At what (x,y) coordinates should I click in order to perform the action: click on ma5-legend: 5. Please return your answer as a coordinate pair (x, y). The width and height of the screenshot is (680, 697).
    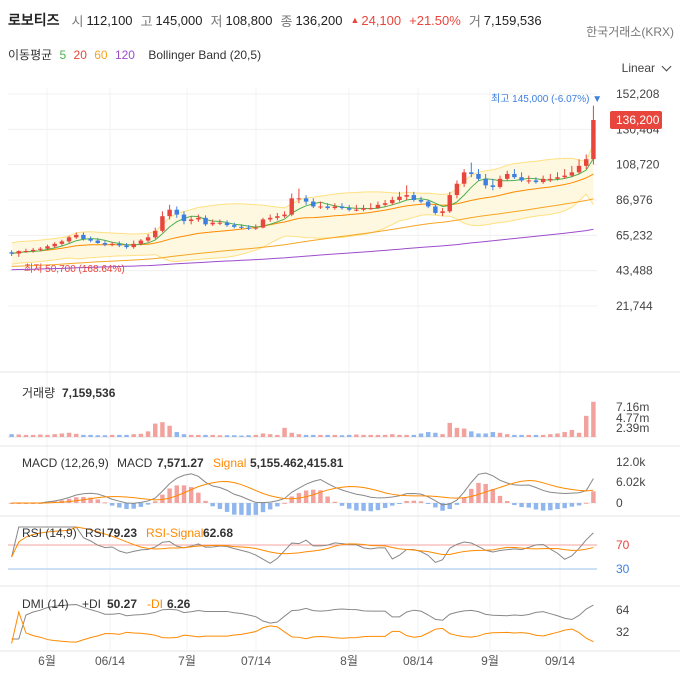
    Looking at the image, I should click on (63, 55).